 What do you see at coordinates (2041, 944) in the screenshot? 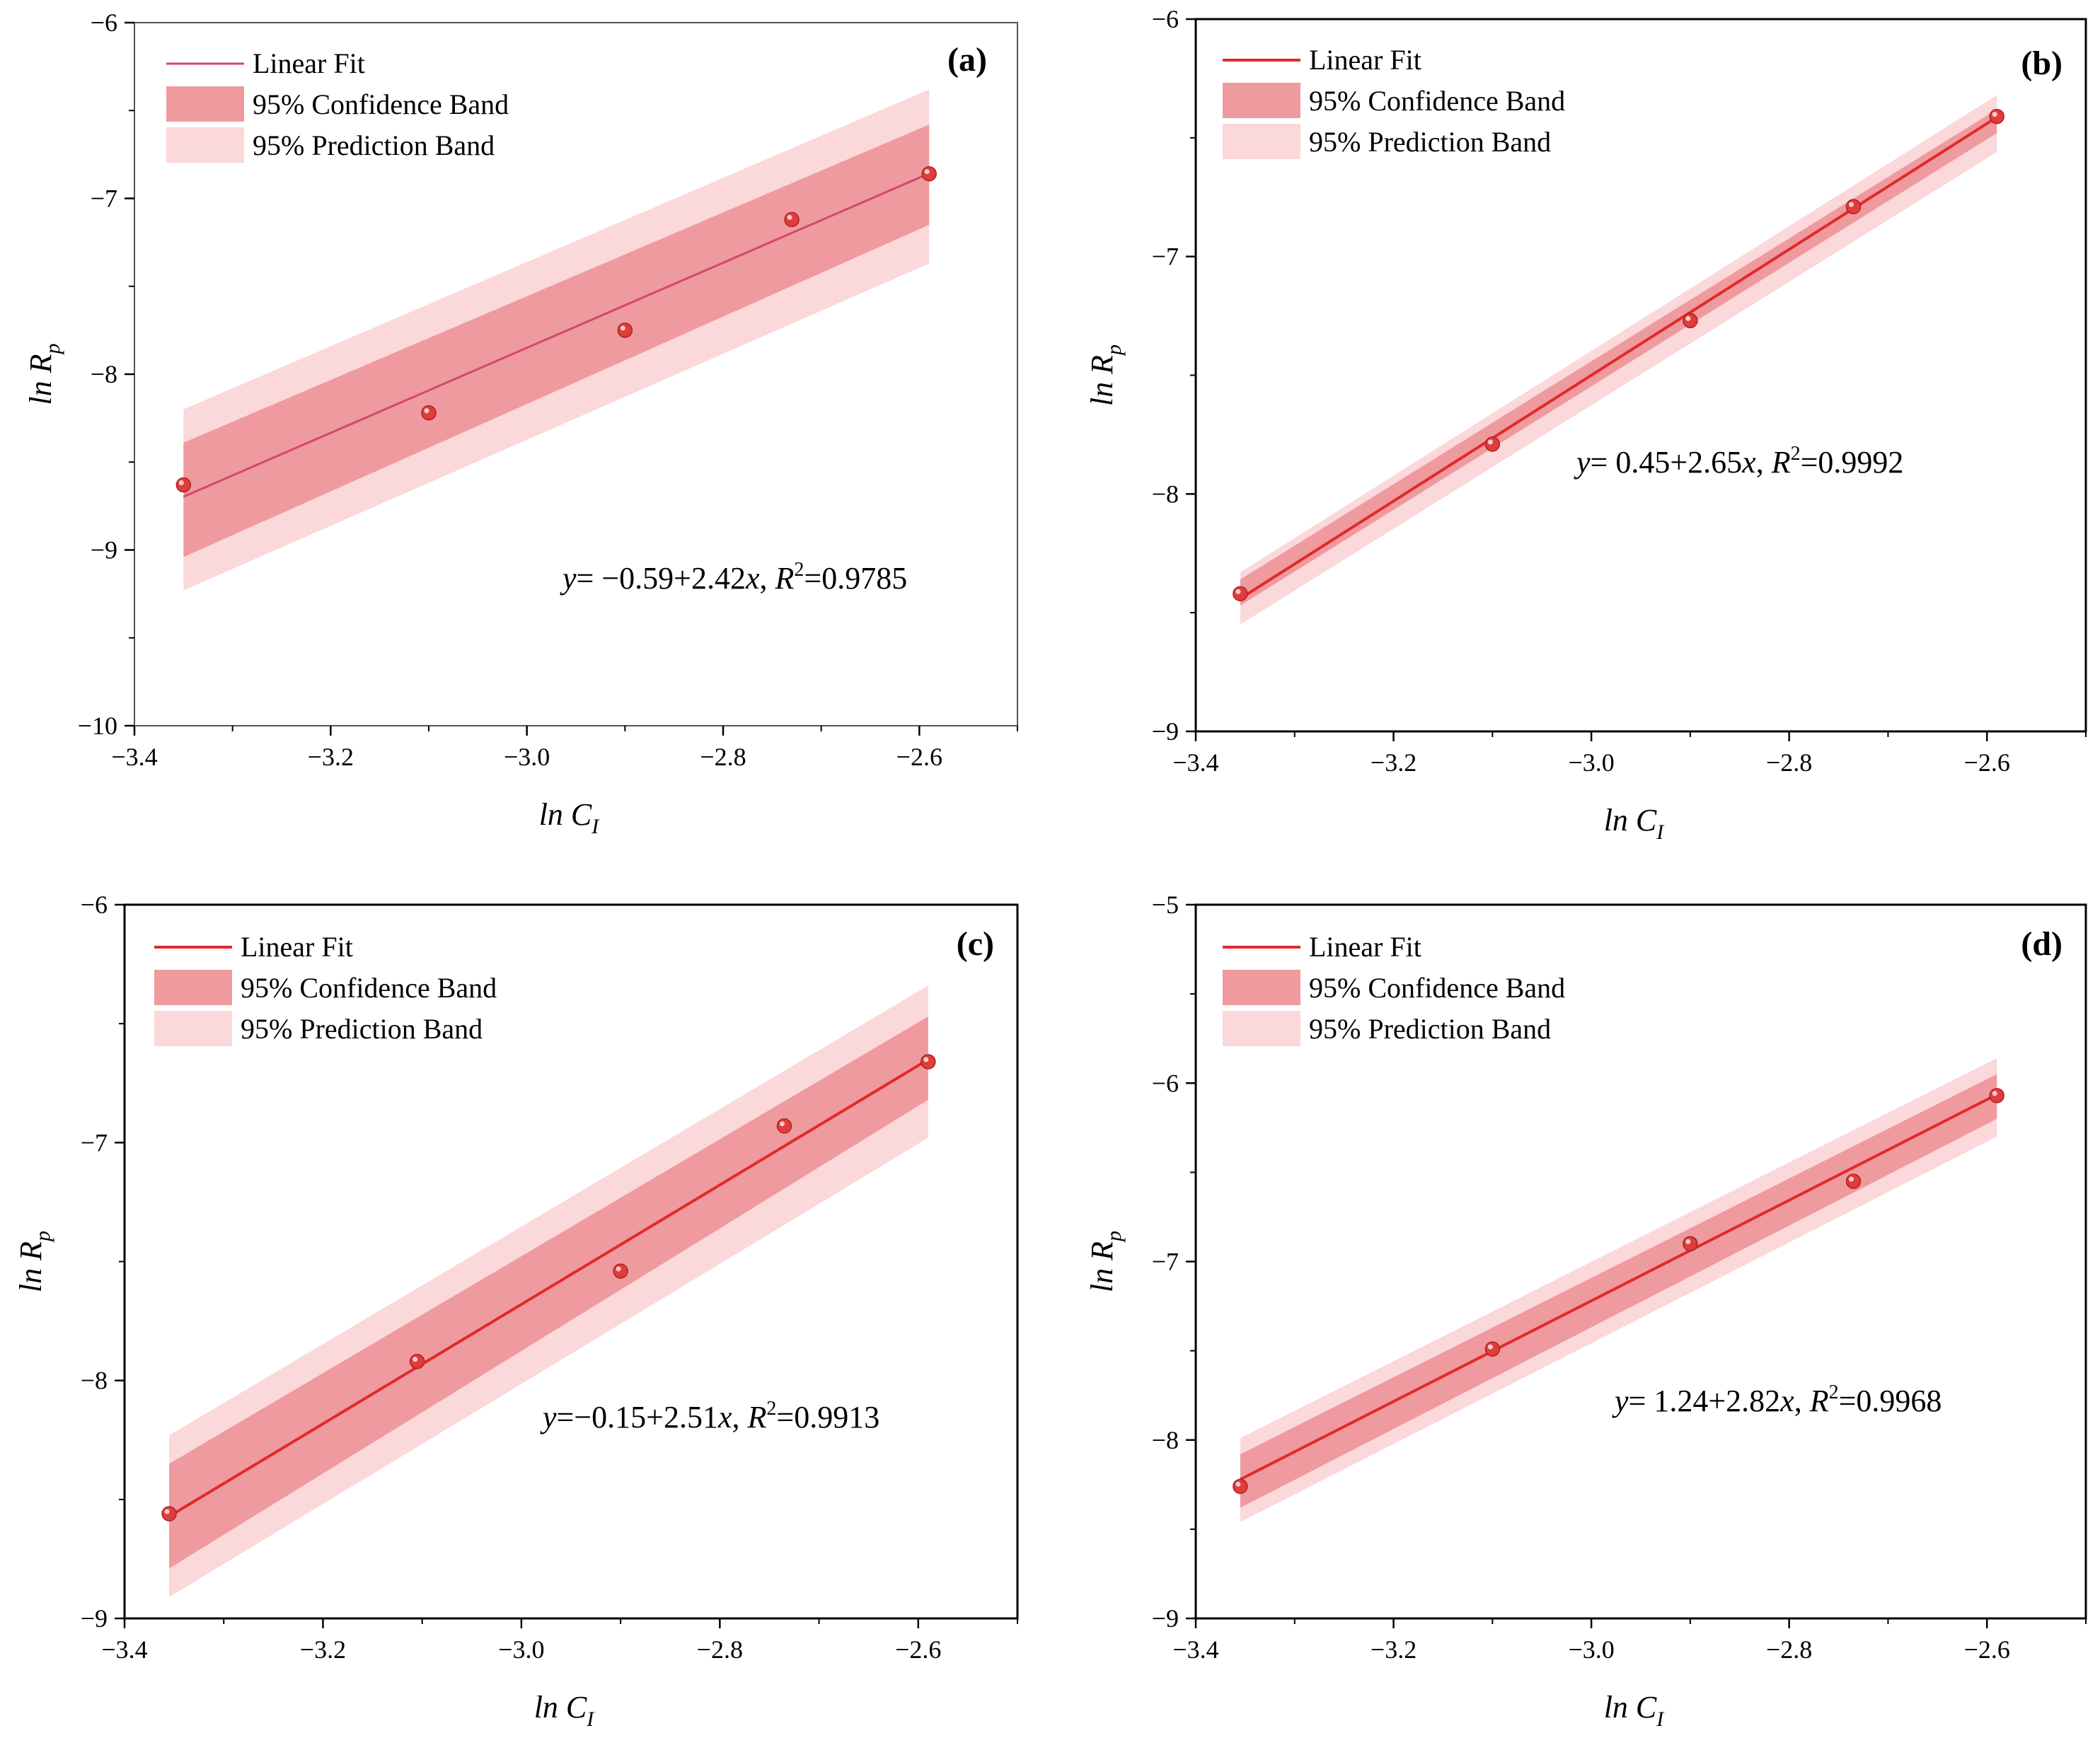
I see `panel-label: (d)` at bounding box center [2041, 944].